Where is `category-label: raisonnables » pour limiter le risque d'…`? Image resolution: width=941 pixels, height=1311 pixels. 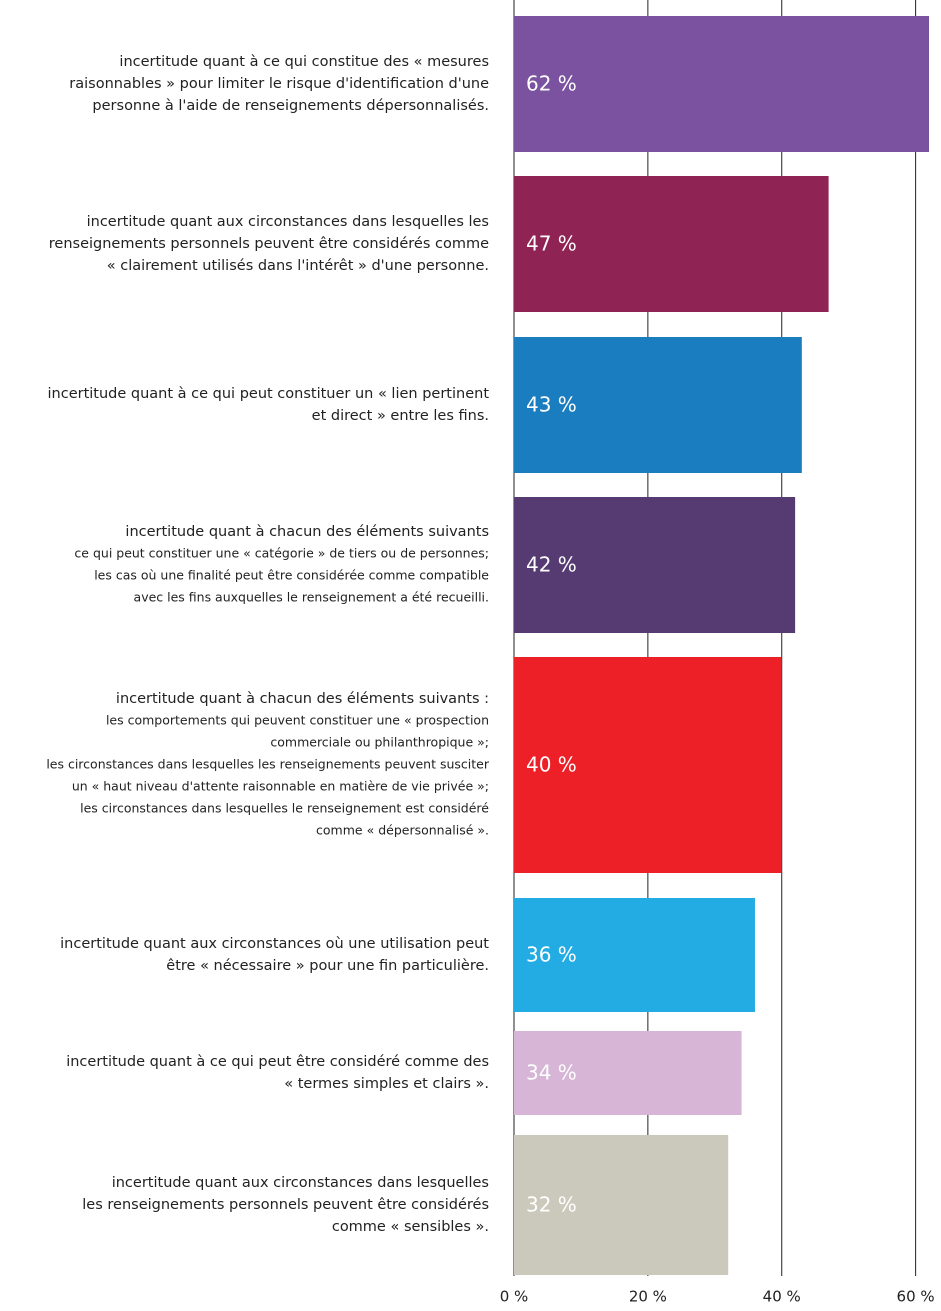
category-label: raisonnables » pour limiter le risque d'… is located at coordinates (279, 84).